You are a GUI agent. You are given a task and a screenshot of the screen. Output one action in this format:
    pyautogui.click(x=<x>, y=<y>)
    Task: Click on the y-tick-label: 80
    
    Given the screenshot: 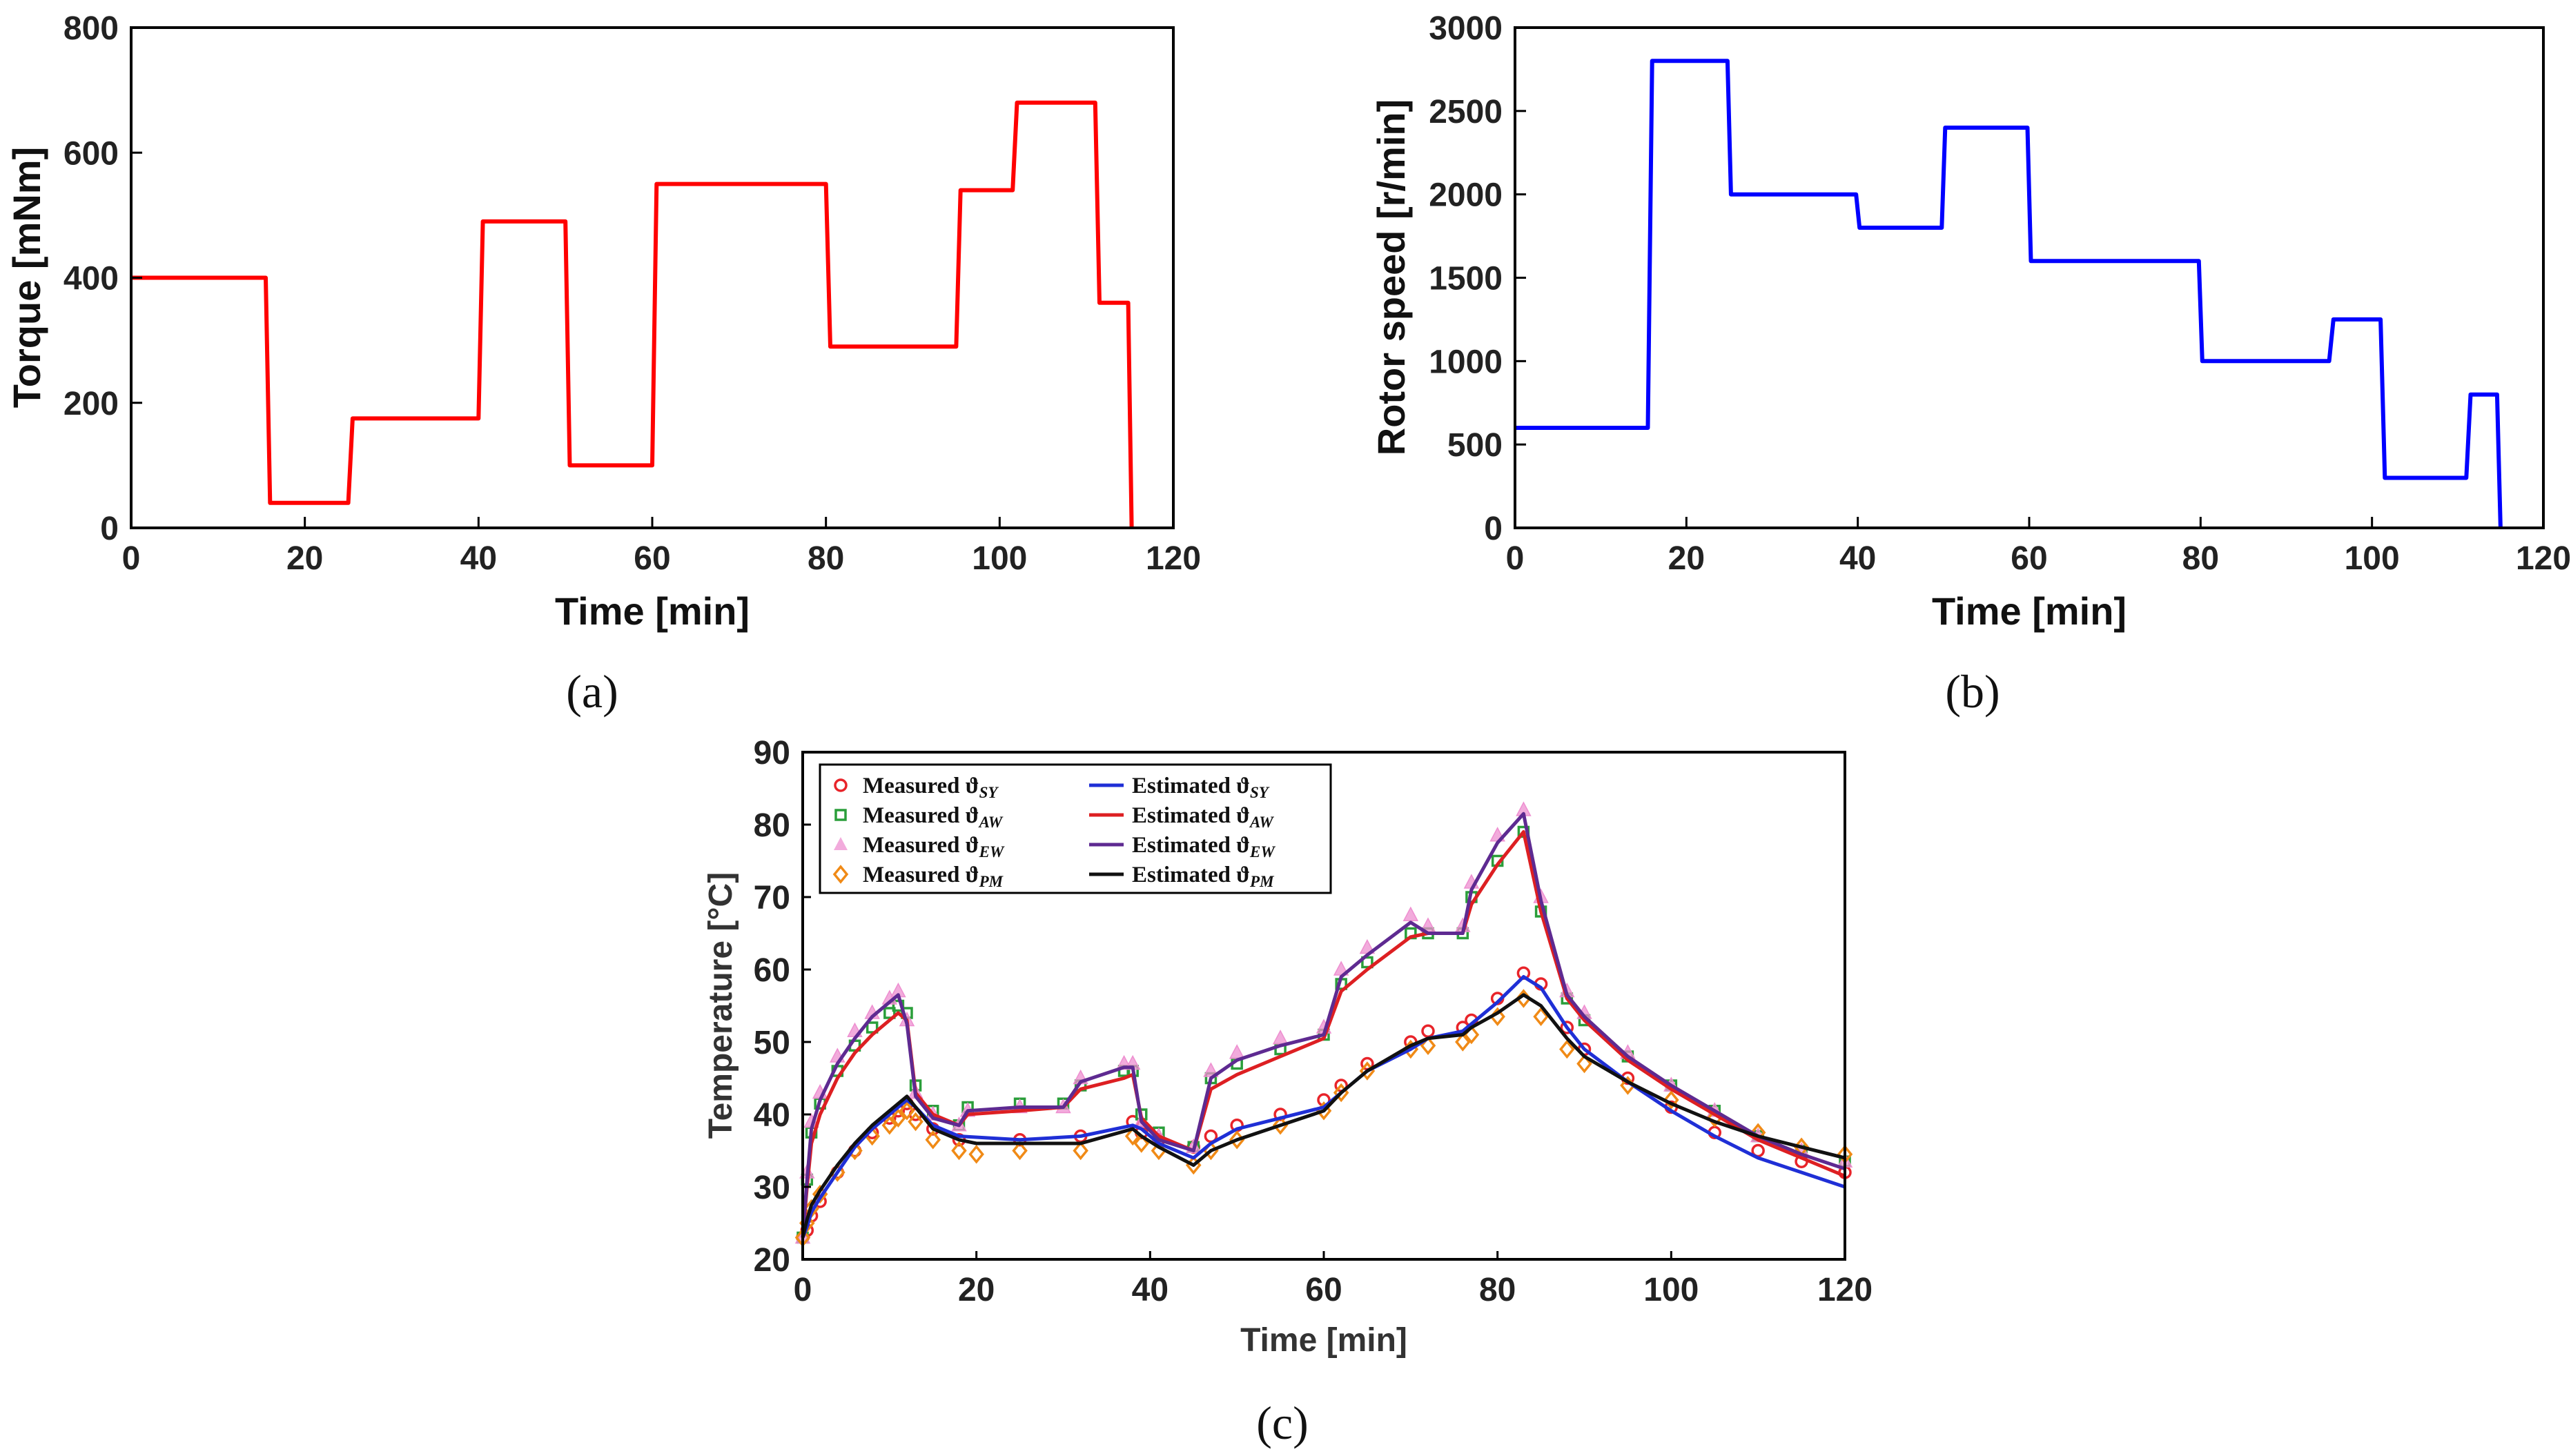 What is the action you would take?
    pyautogui.click(x=772, y=825)
    